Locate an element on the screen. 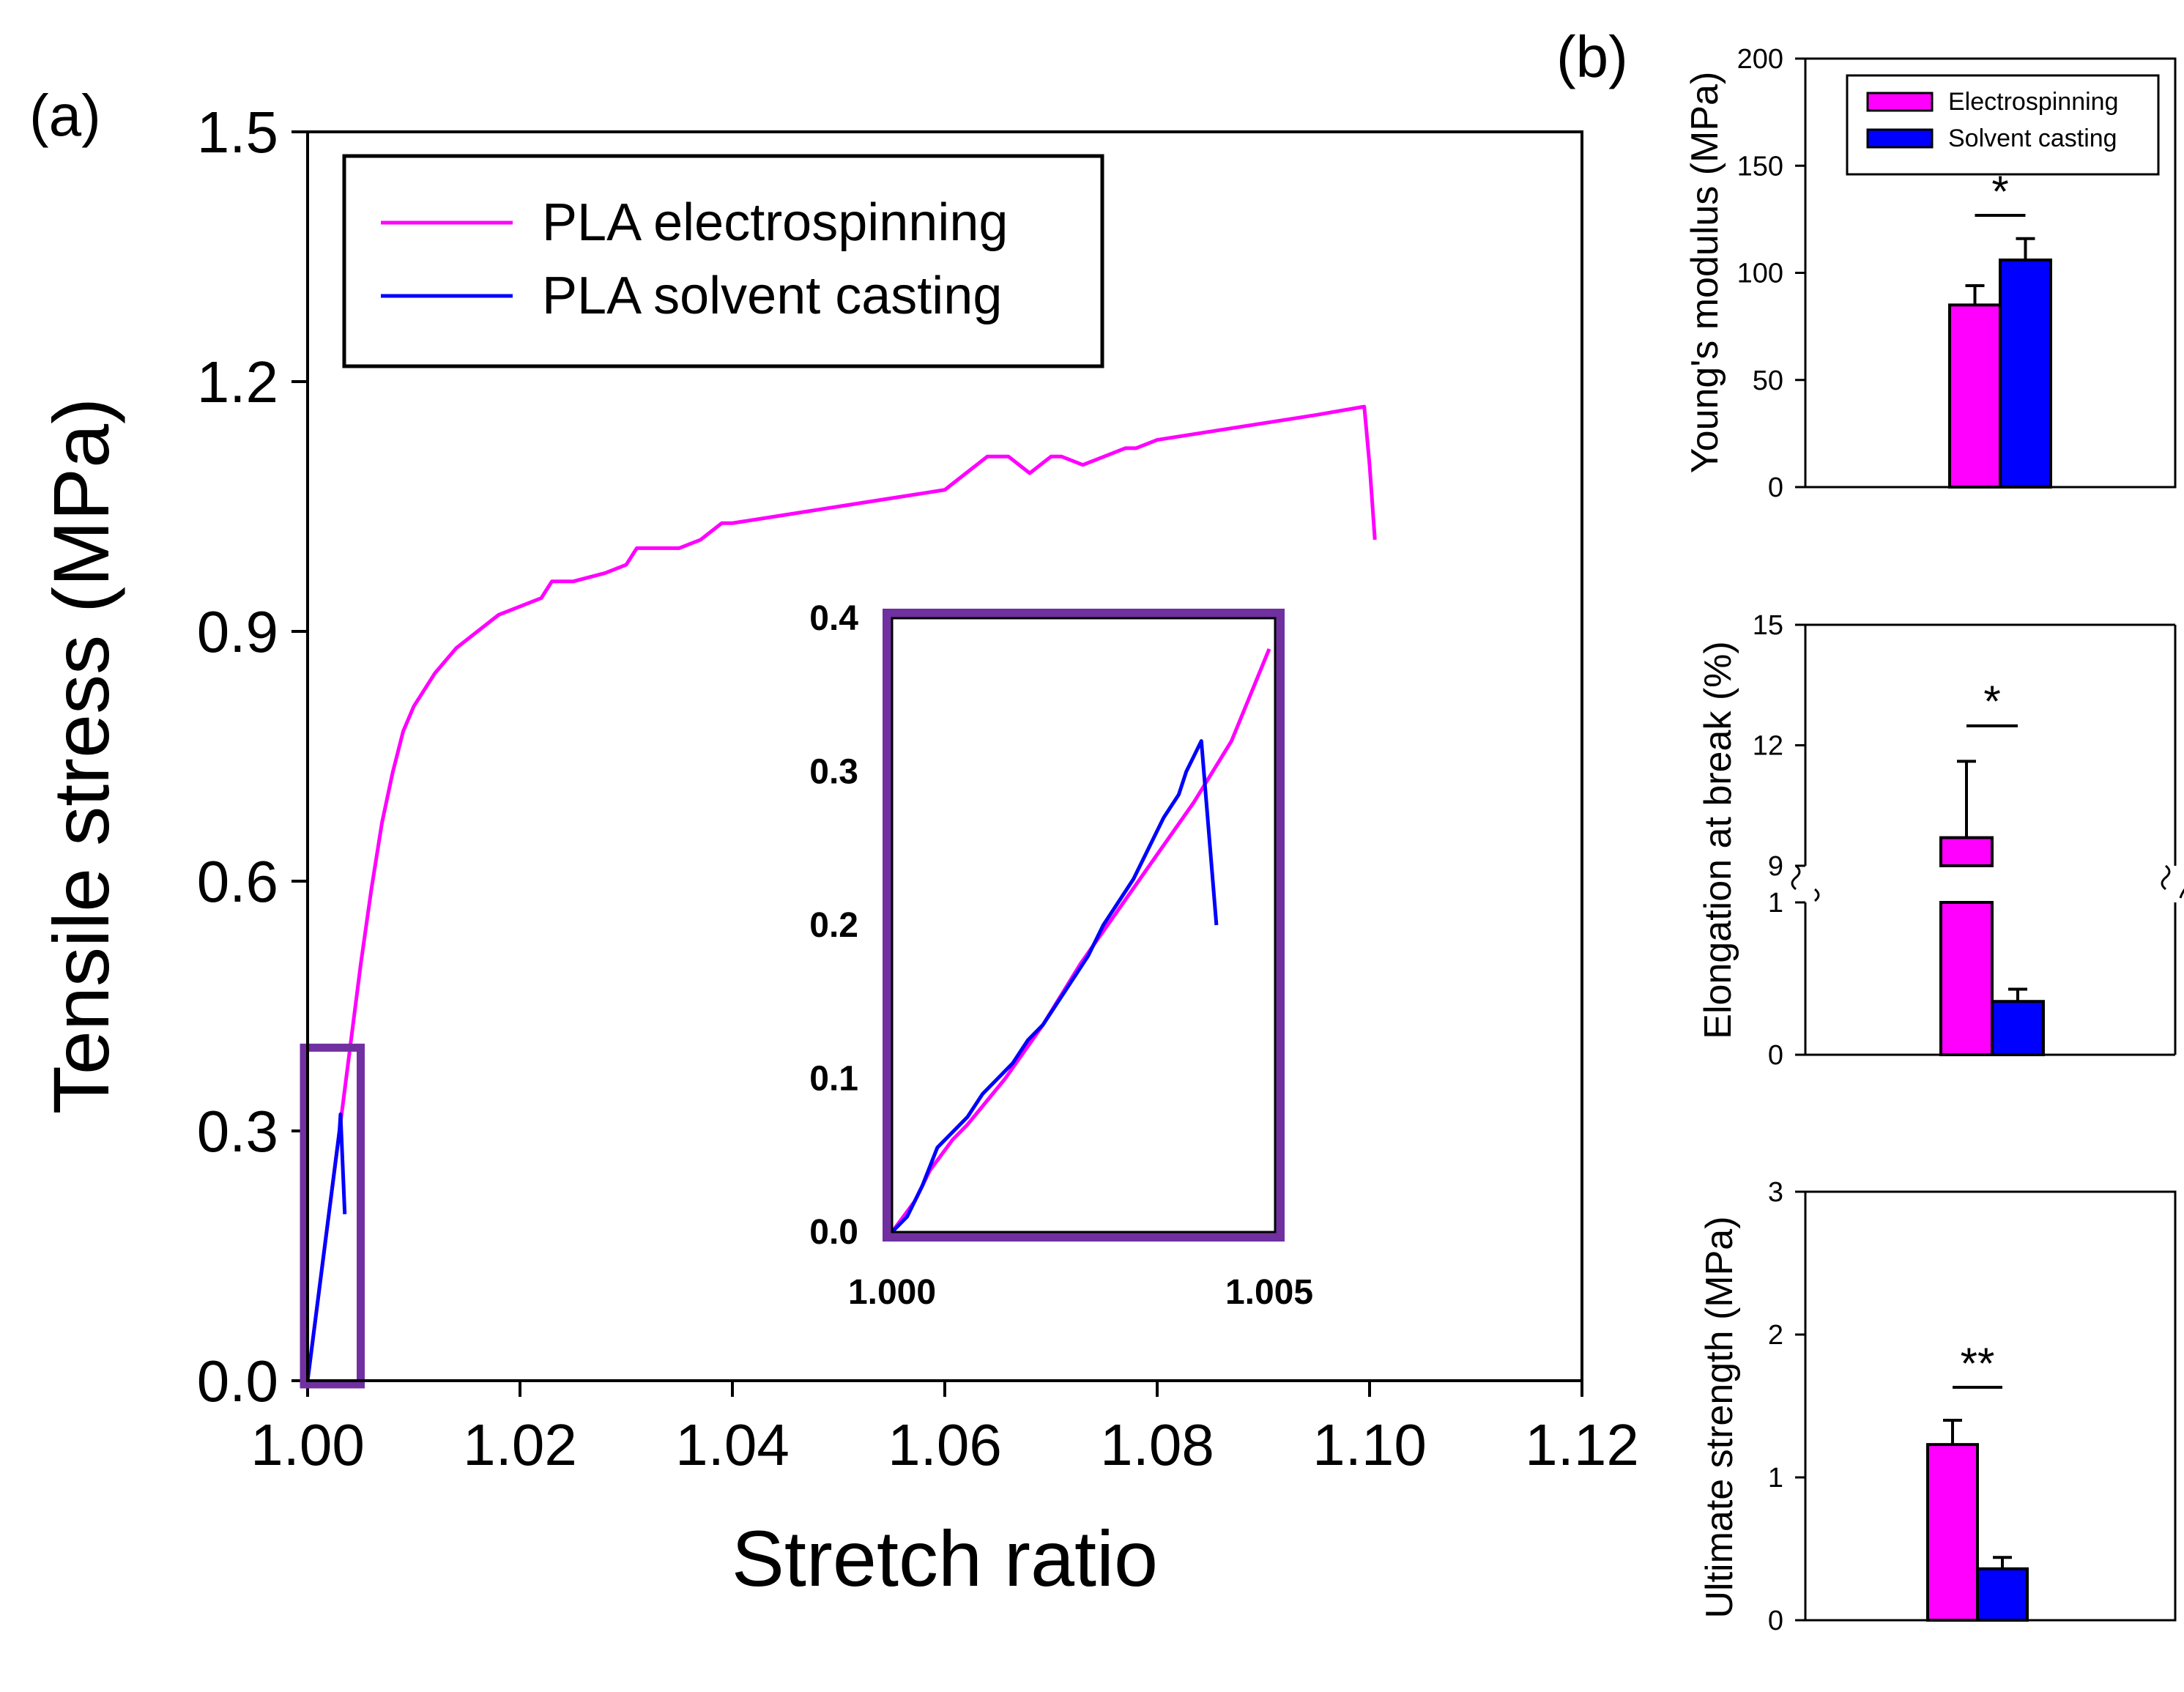 The height and width of the screenshot is (1692, 2184). y-tick-label: 0.0 is located at coordinates (238, 1381).